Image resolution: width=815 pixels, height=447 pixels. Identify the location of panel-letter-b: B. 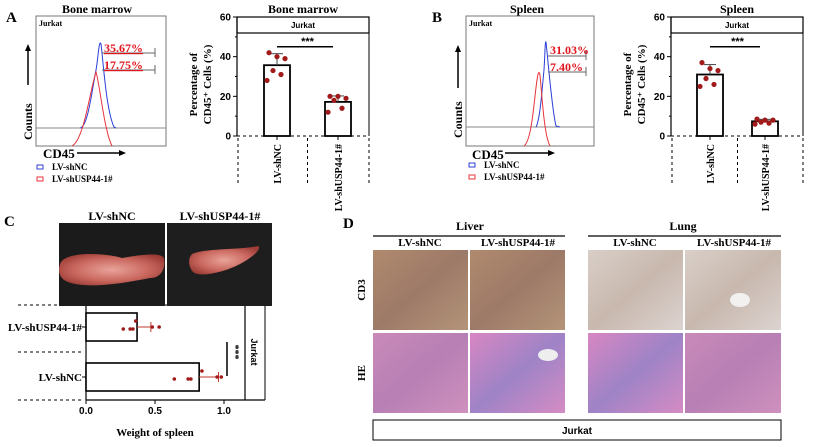
(437, 18).